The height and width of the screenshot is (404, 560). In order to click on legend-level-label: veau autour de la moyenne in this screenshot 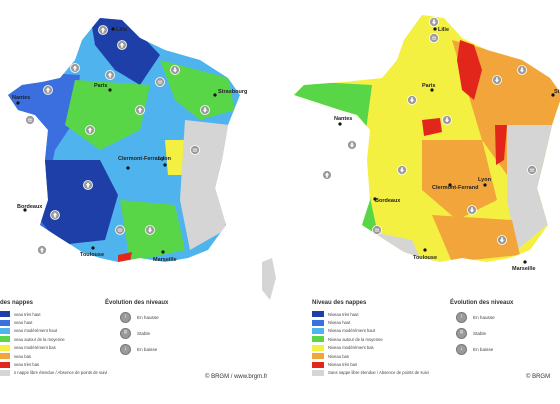, I will do `click(39, 339)`.